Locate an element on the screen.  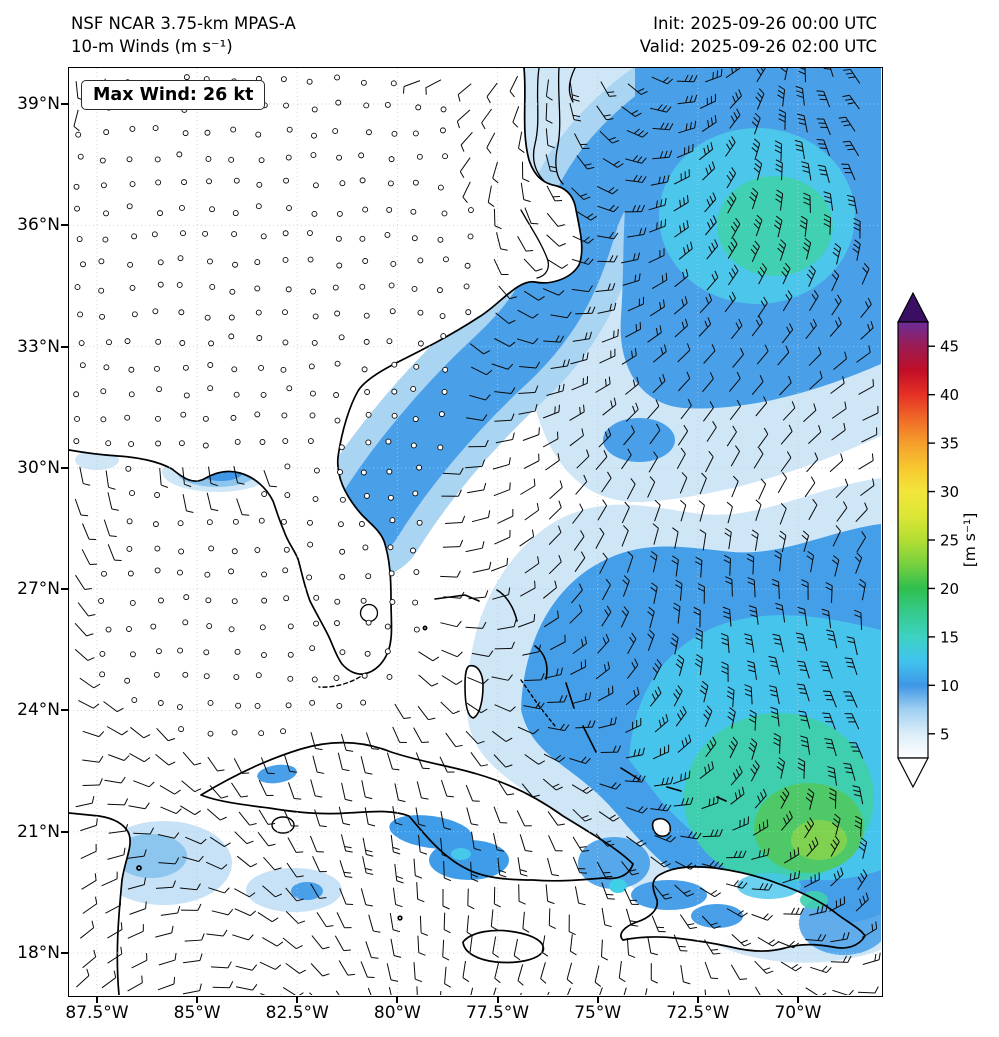
lon-tick-label: 70°W is located at coordinates (798, 1013).